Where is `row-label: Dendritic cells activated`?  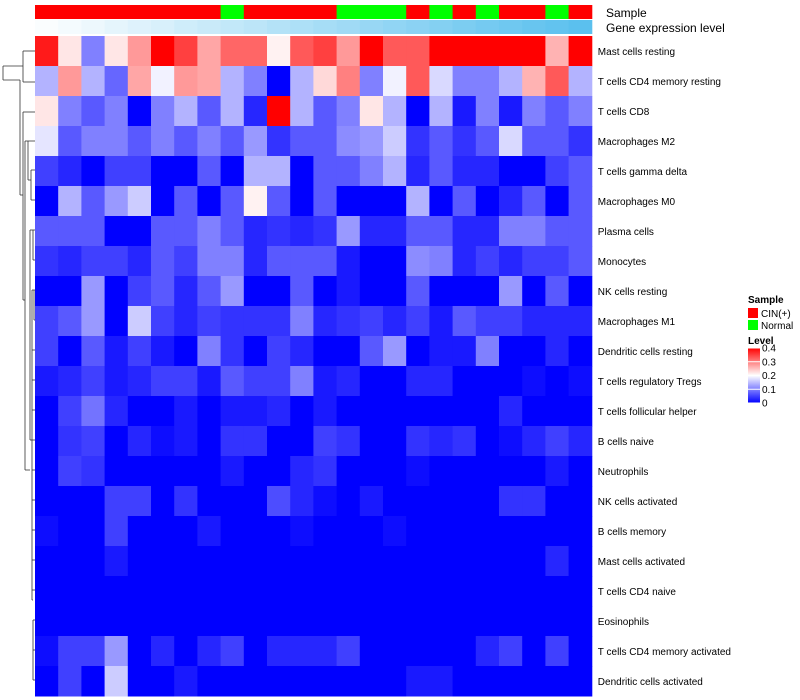
row-label: Dendritic cells activated is located at coordinates (650, 682).